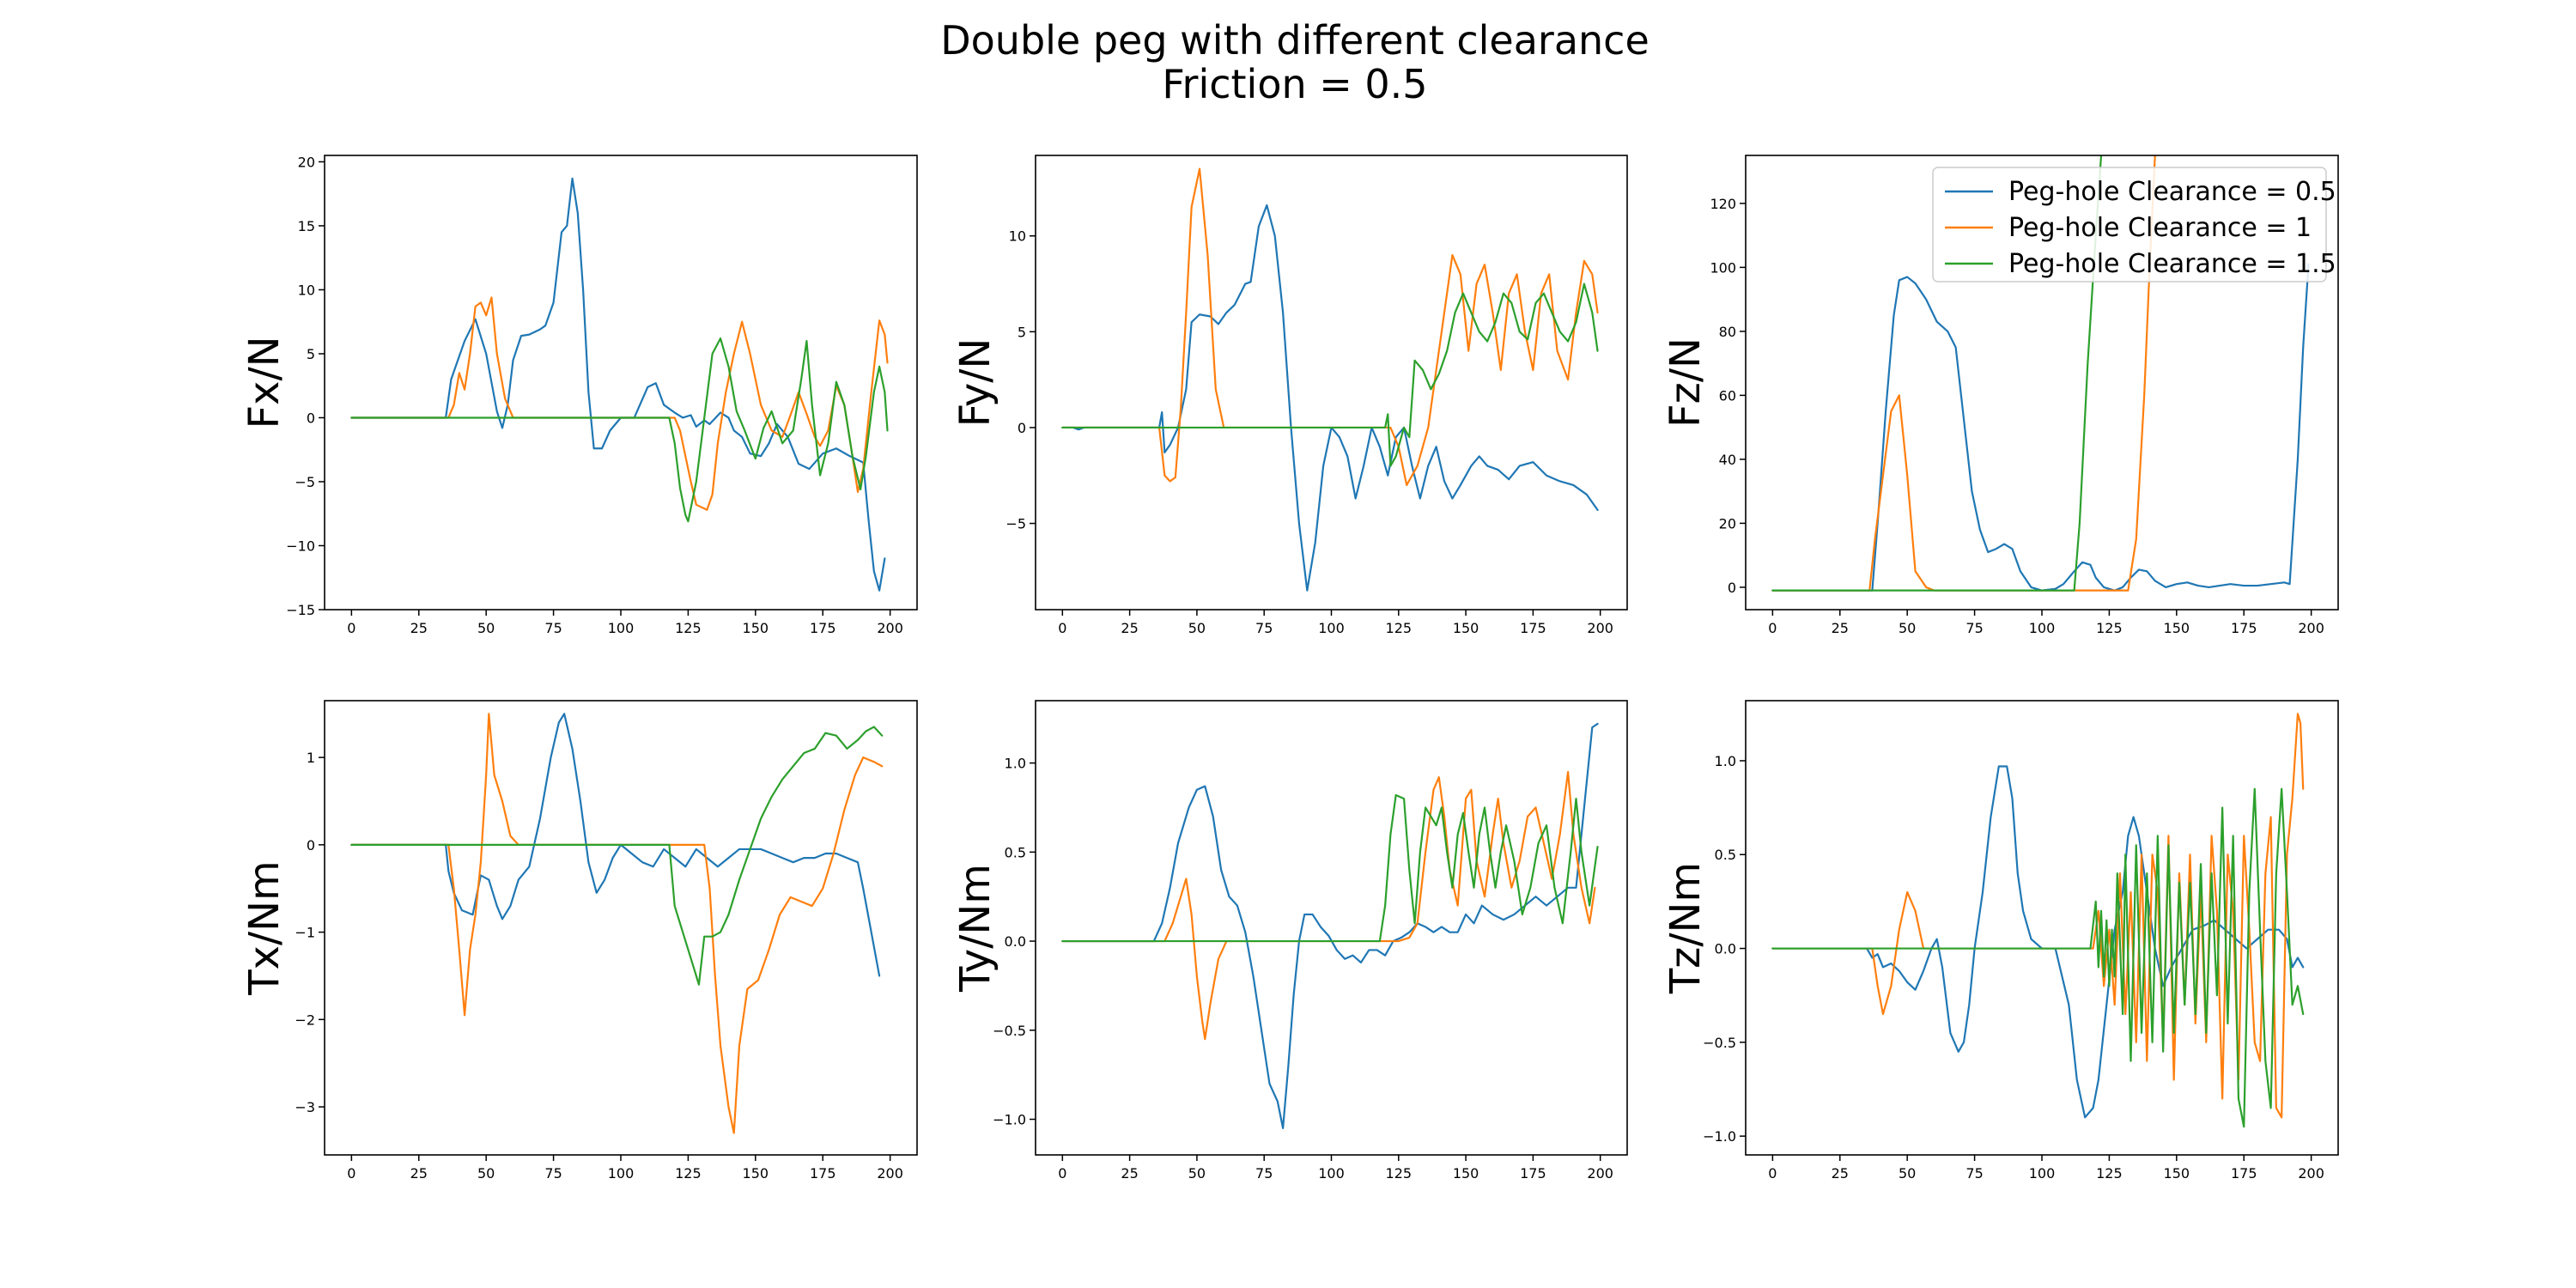  I want to click on y-tick-label: −2, so click(305, 1020).